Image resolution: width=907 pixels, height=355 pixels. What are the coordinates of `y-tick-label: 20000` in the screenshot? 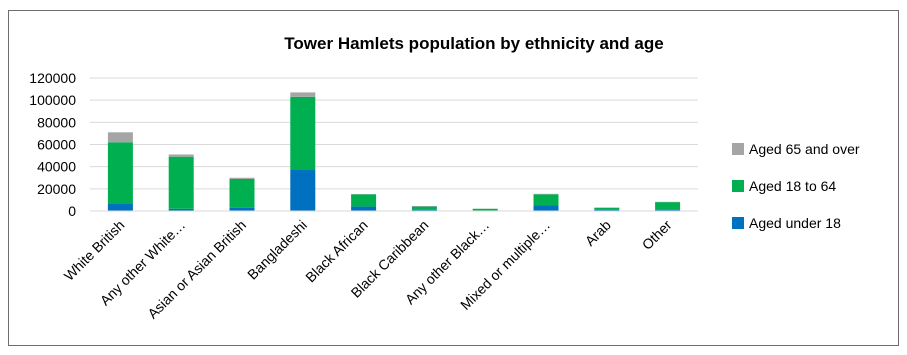 It's located at (56, 189).